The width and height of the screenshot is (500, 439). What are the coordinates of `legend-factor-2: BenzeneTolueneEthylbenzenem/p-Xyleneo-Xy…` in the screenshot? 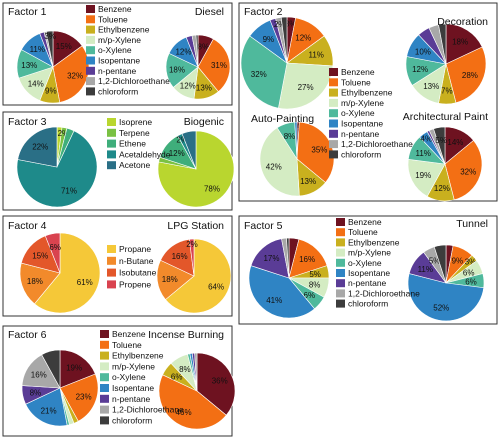 It's located at (371, 113).